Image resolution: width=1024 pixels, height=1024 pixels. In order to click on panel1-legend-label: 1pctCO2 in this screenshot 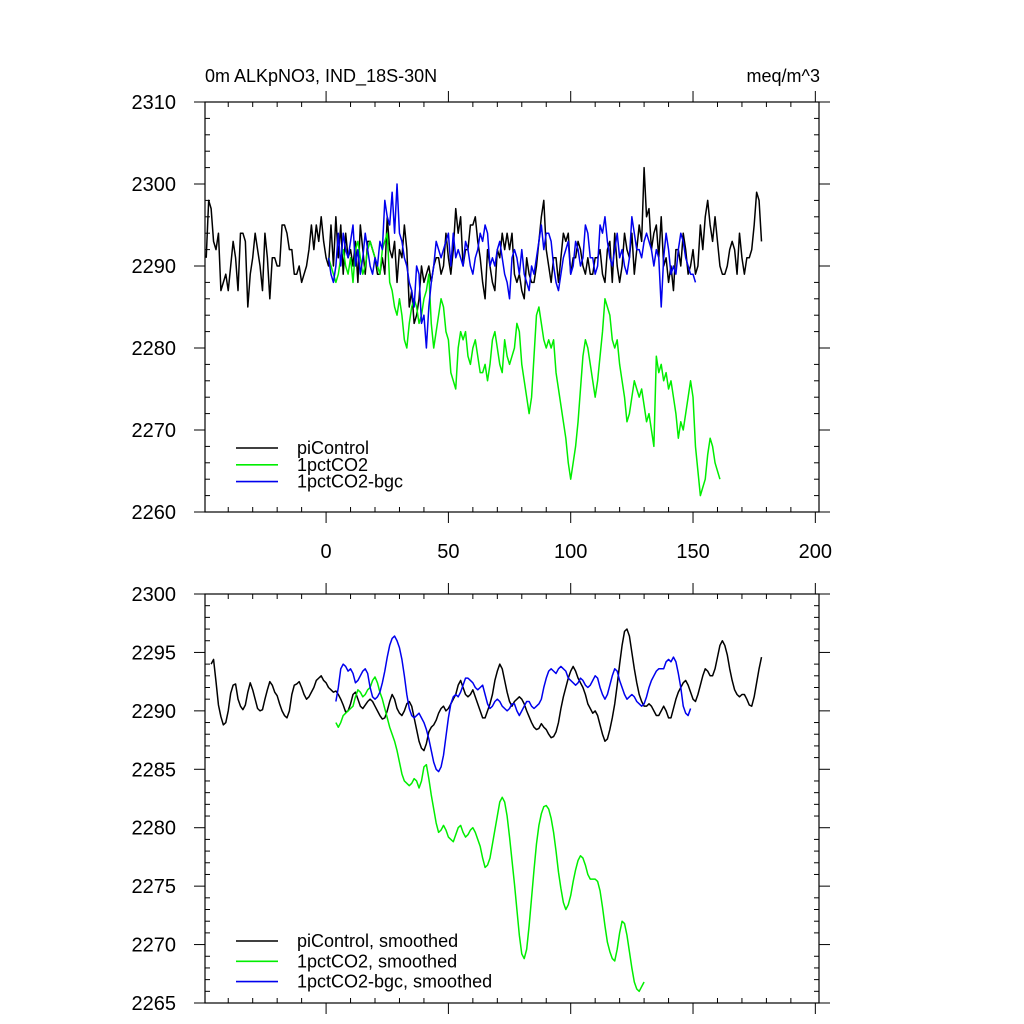, I will do `click(332, 465)`.